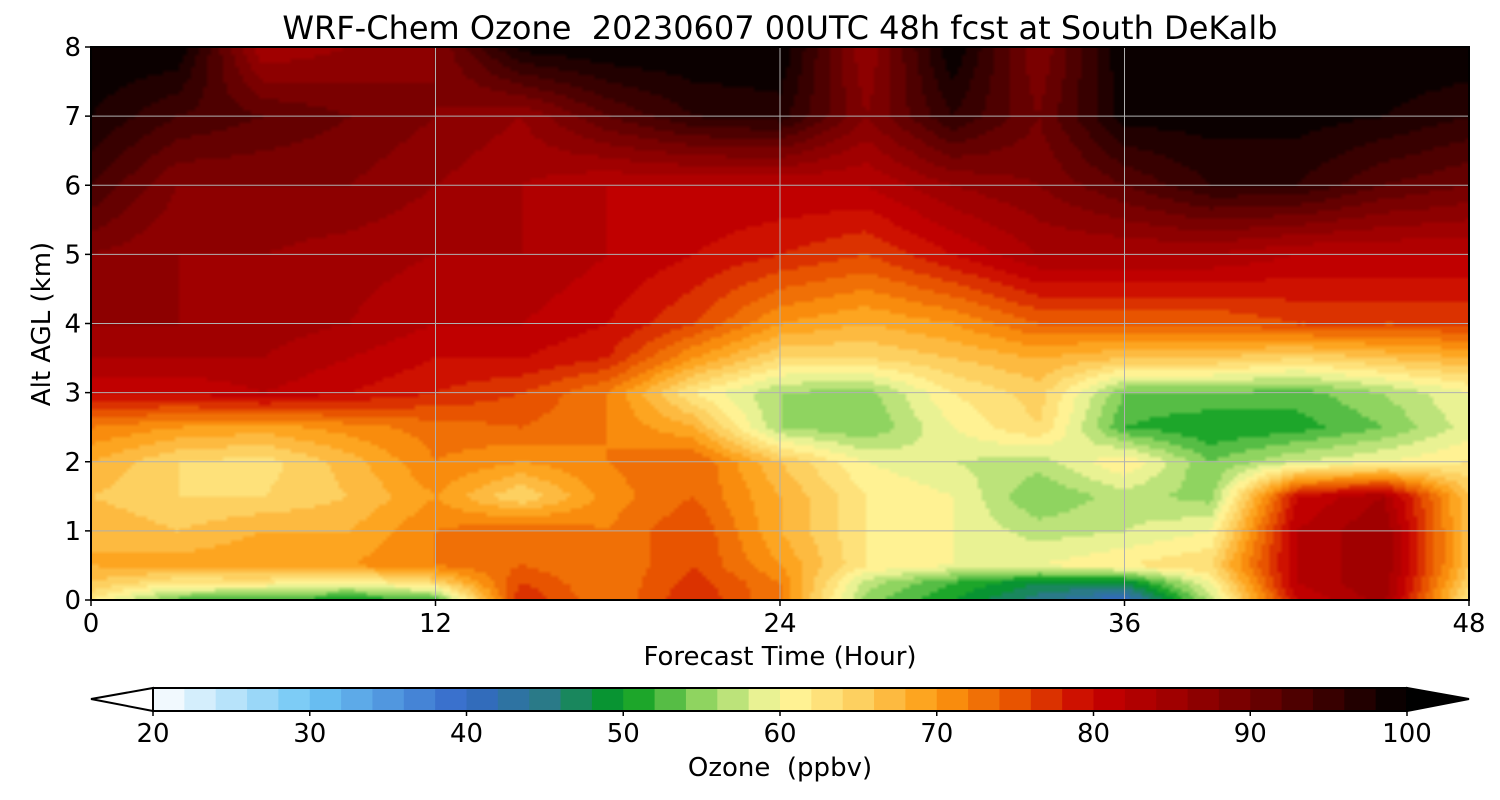 The height and width of the screenshot is (800, 1500). Describe the element at coordinates (435, 624) in the screenshot. I see `x-tick-label: 12` at that location.